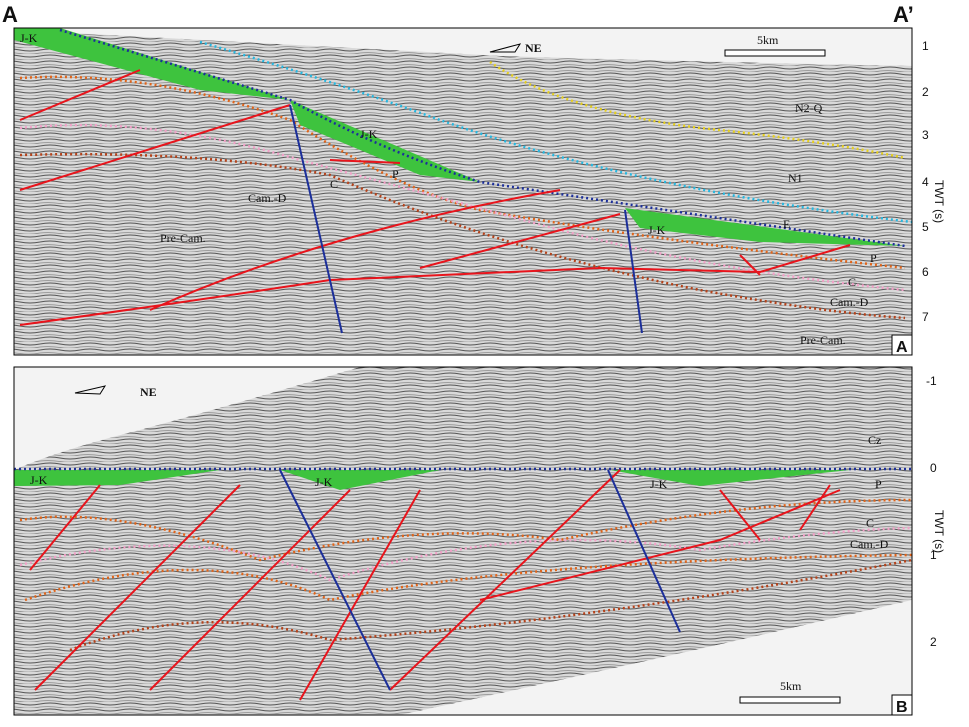 The height and width of the screenshot is (727, 969). What do you see at coordinates (925, 182) in the screenshot?
I see `tick-label: 4` at bounding box center [925, 182].